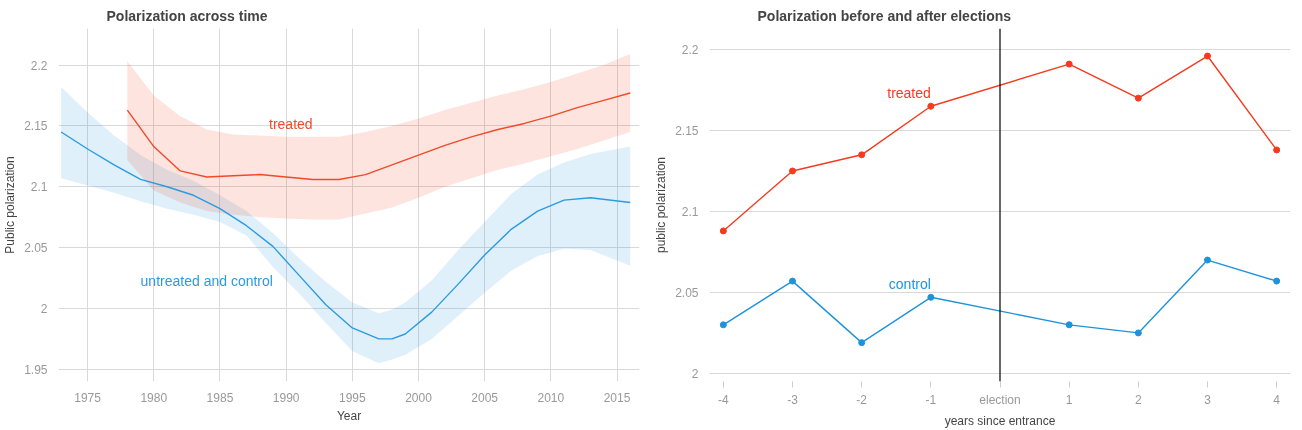 The image size is (1302, 430). I want to click on y-axis-title: Public polarization, so click(10, 205).